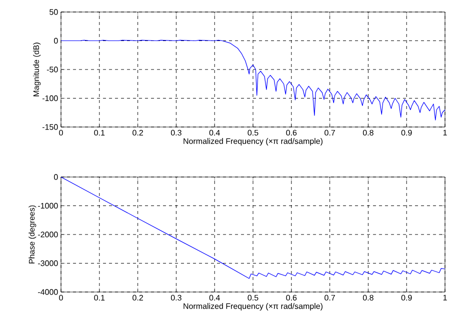 The width and height of the screenshot is (466, 333). What do you see at coordinates (52, 69) in the screenshot?
I see `y-tick-label: -50` at bounding box center [52, 69].